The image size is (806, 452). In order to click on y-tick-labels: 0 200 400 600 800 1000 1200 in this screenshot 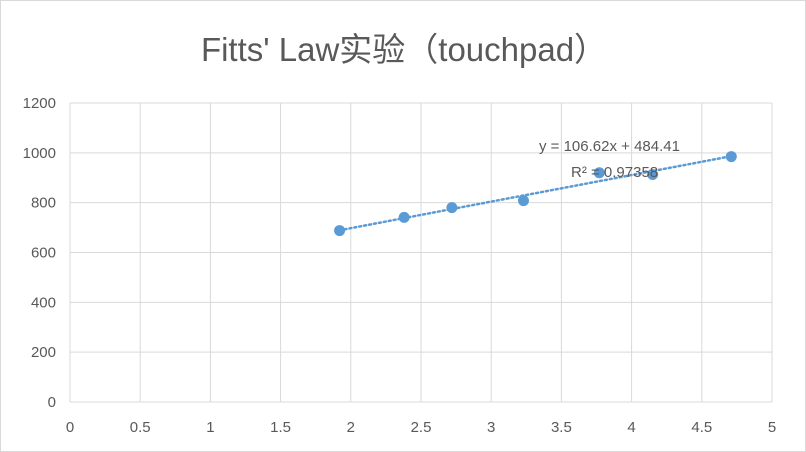, I will do `click(39, 253)`.